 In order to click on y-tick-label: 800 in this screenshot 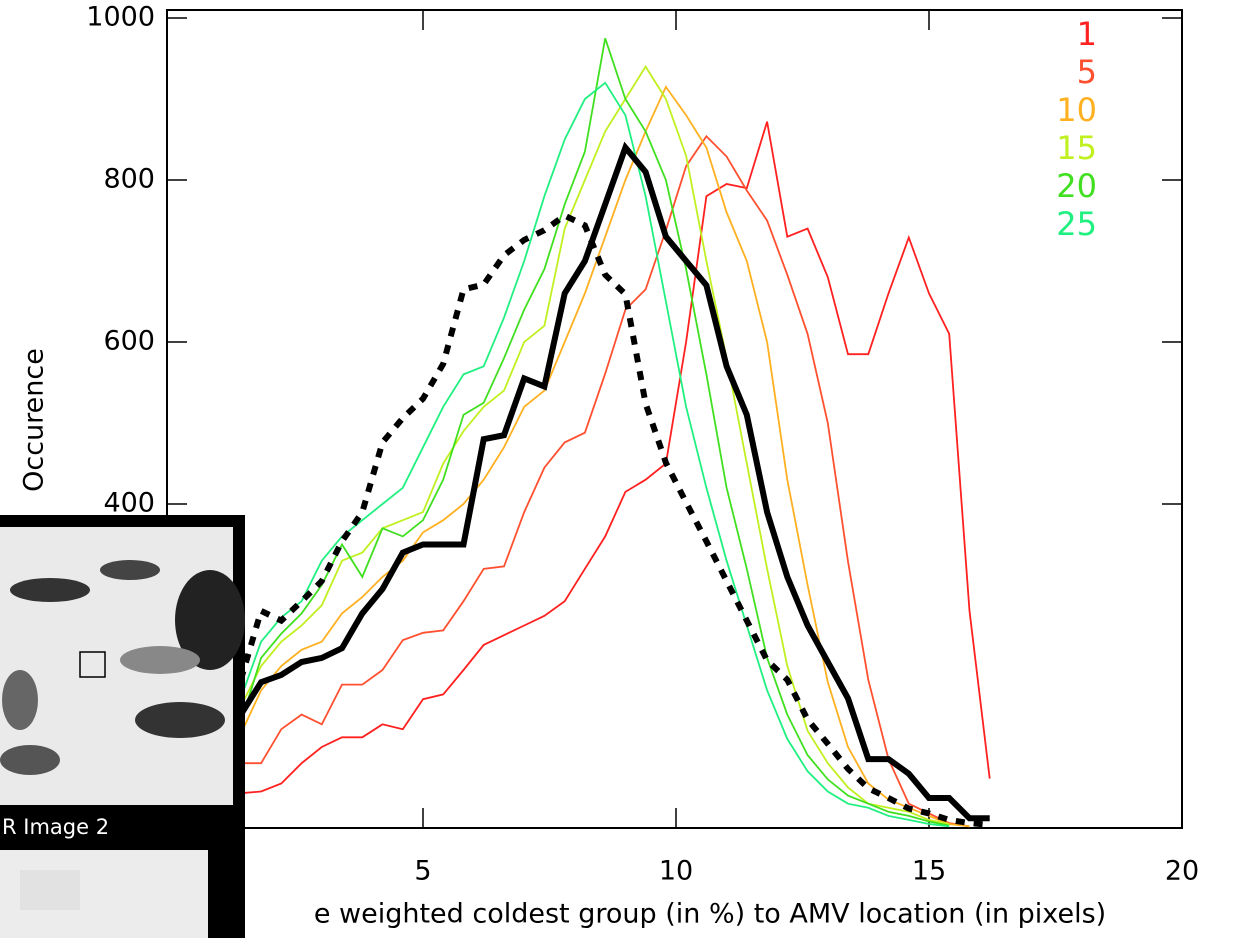, I will do `click(129, 179)`.